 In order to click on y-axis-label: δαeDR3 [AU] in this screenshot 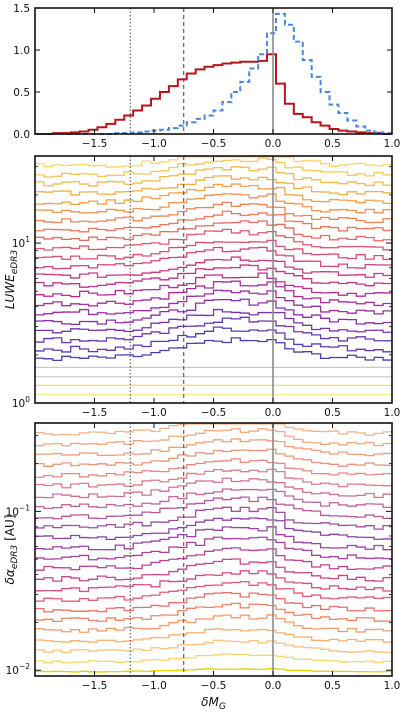, I will do `click(11, 550)`.